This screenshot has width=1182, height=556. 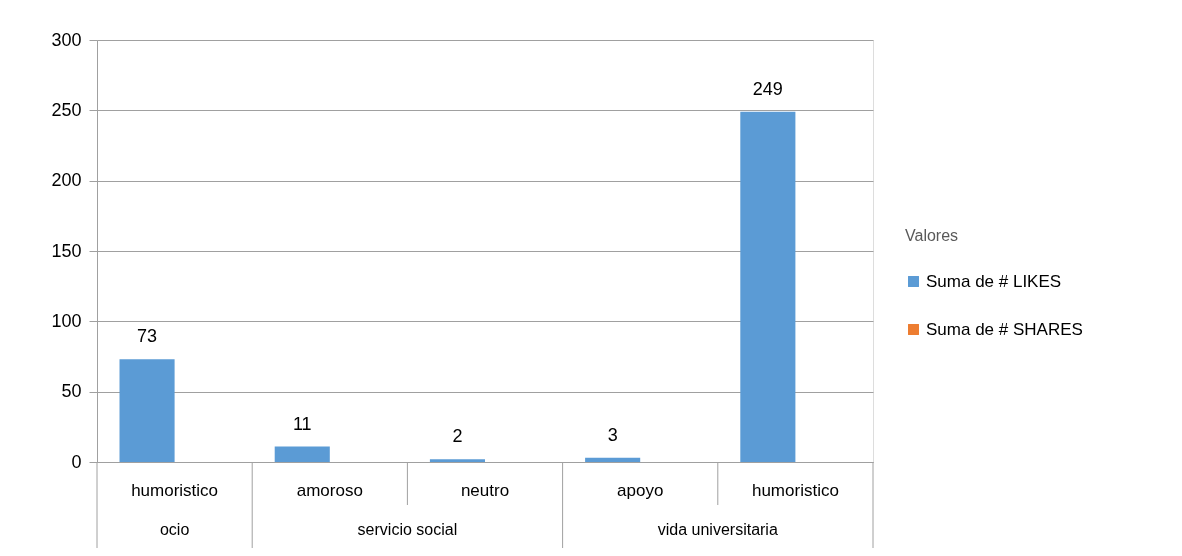 I want to click on data-label: 249, so click(x=767, y=88).